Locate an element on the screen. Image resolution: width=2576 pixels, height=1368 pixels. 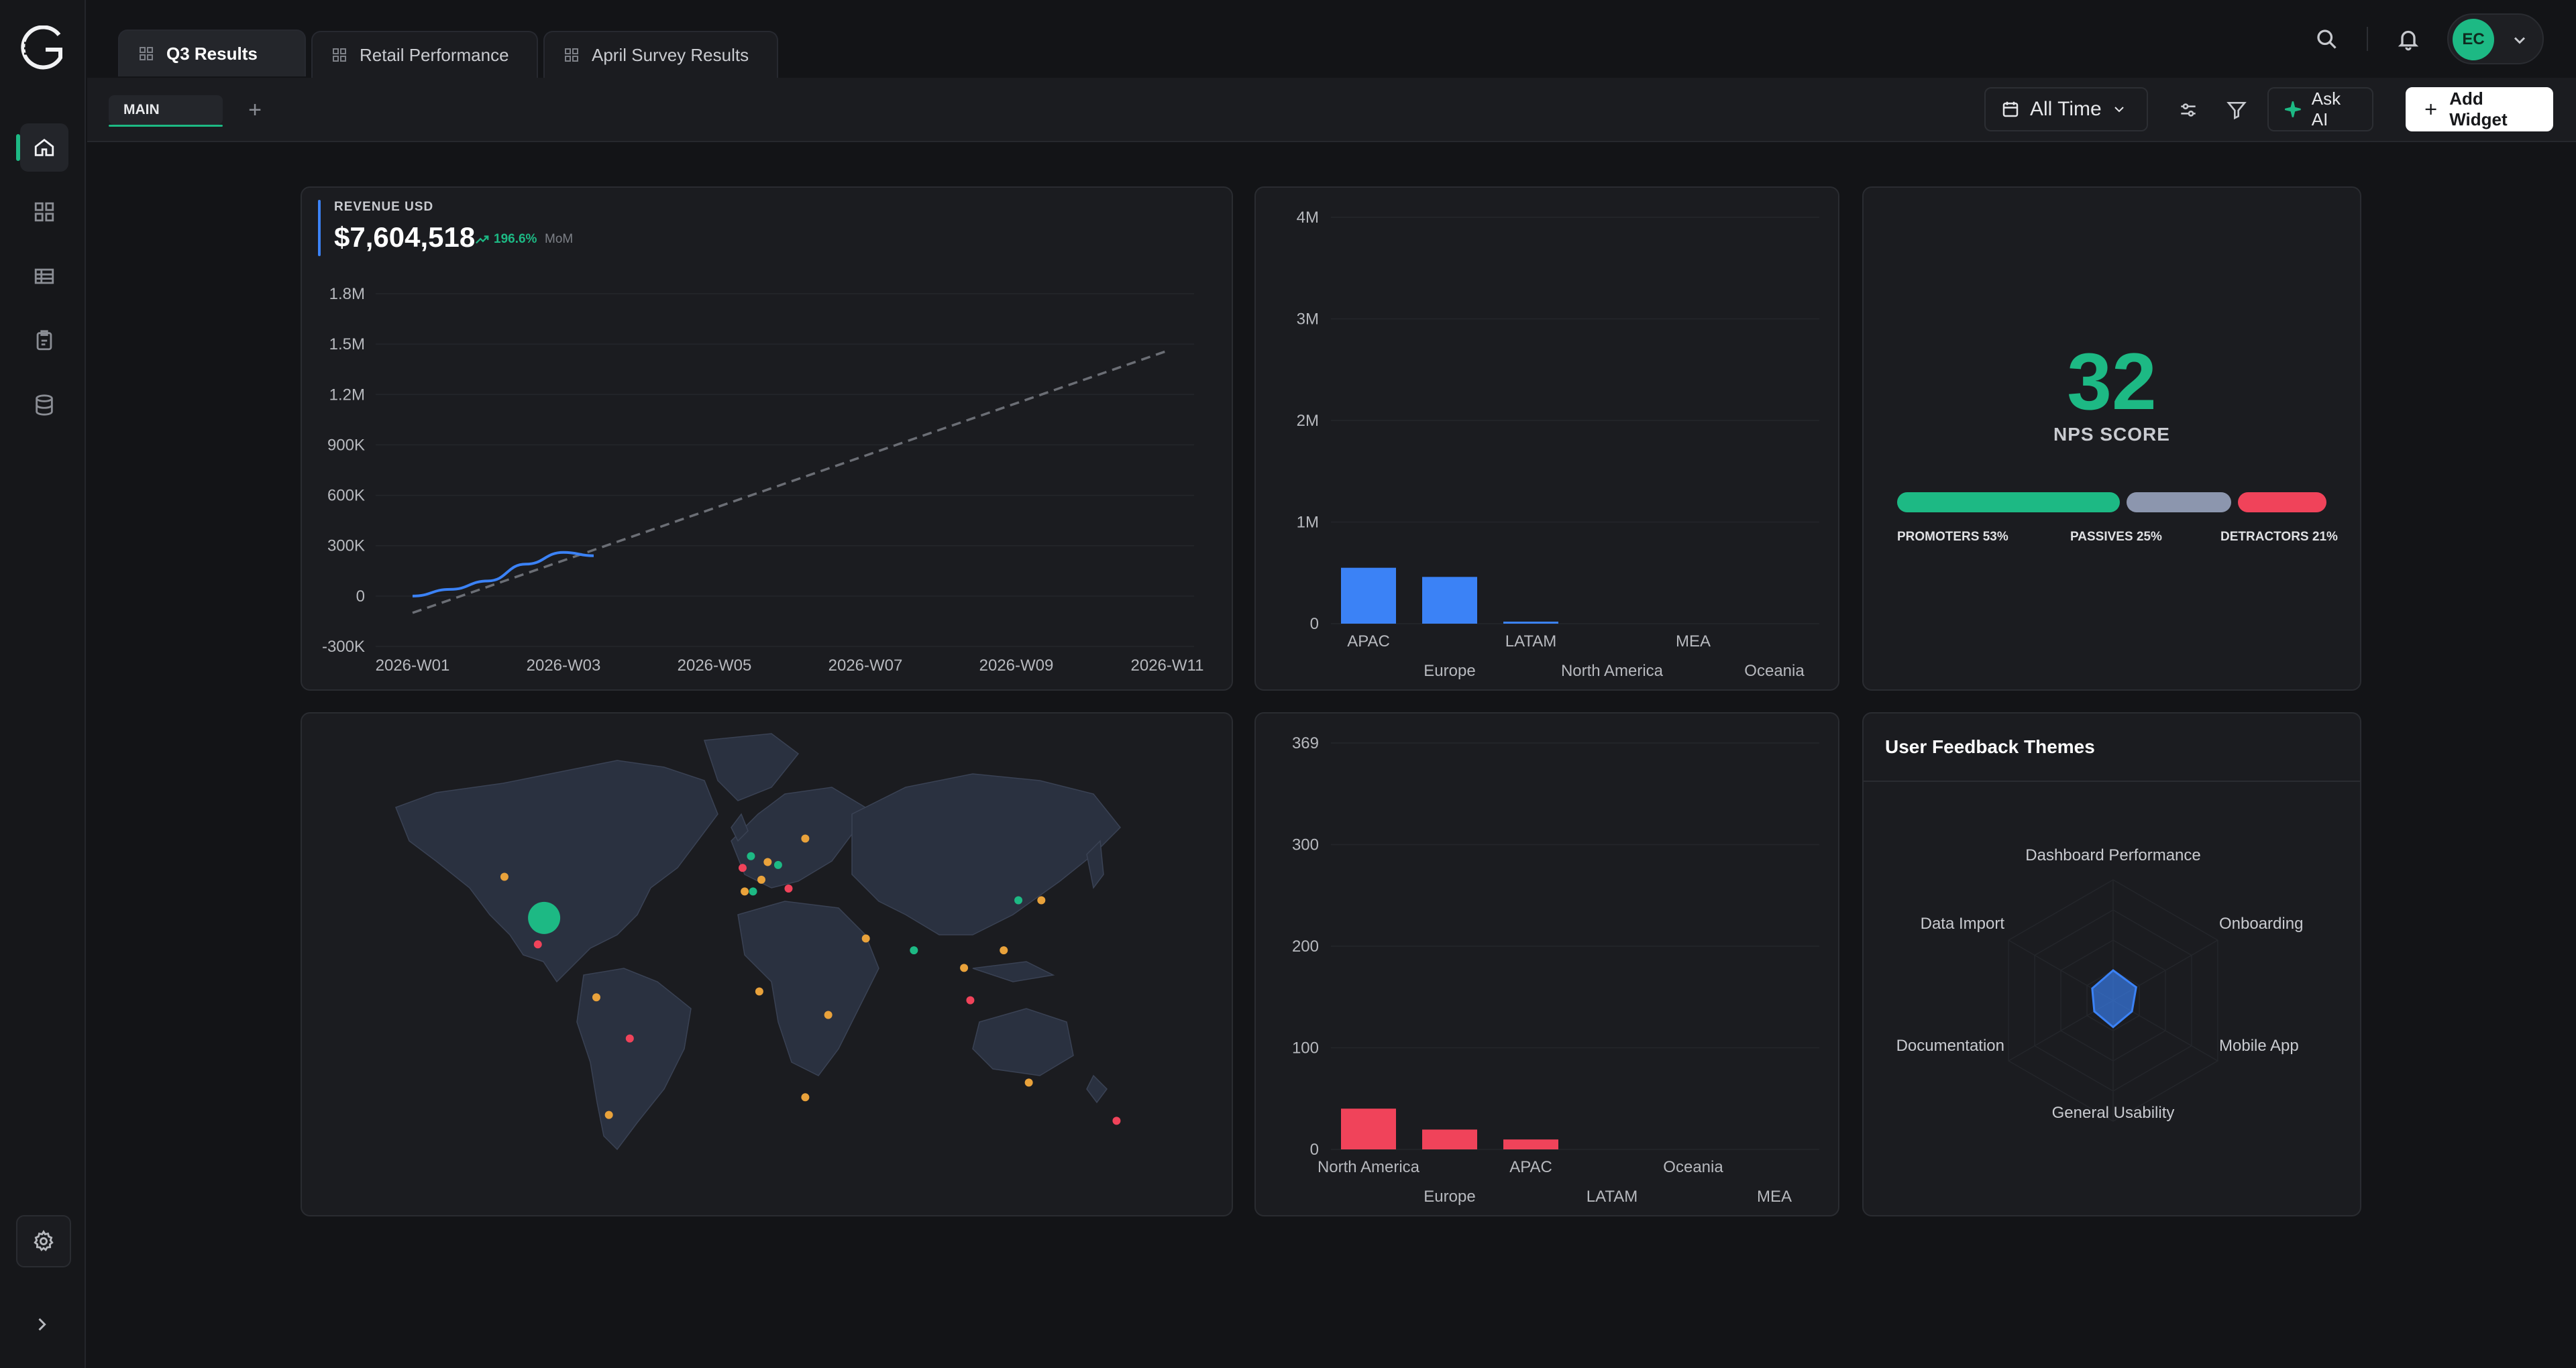
filter-button is located at coordinates (2236, 110).